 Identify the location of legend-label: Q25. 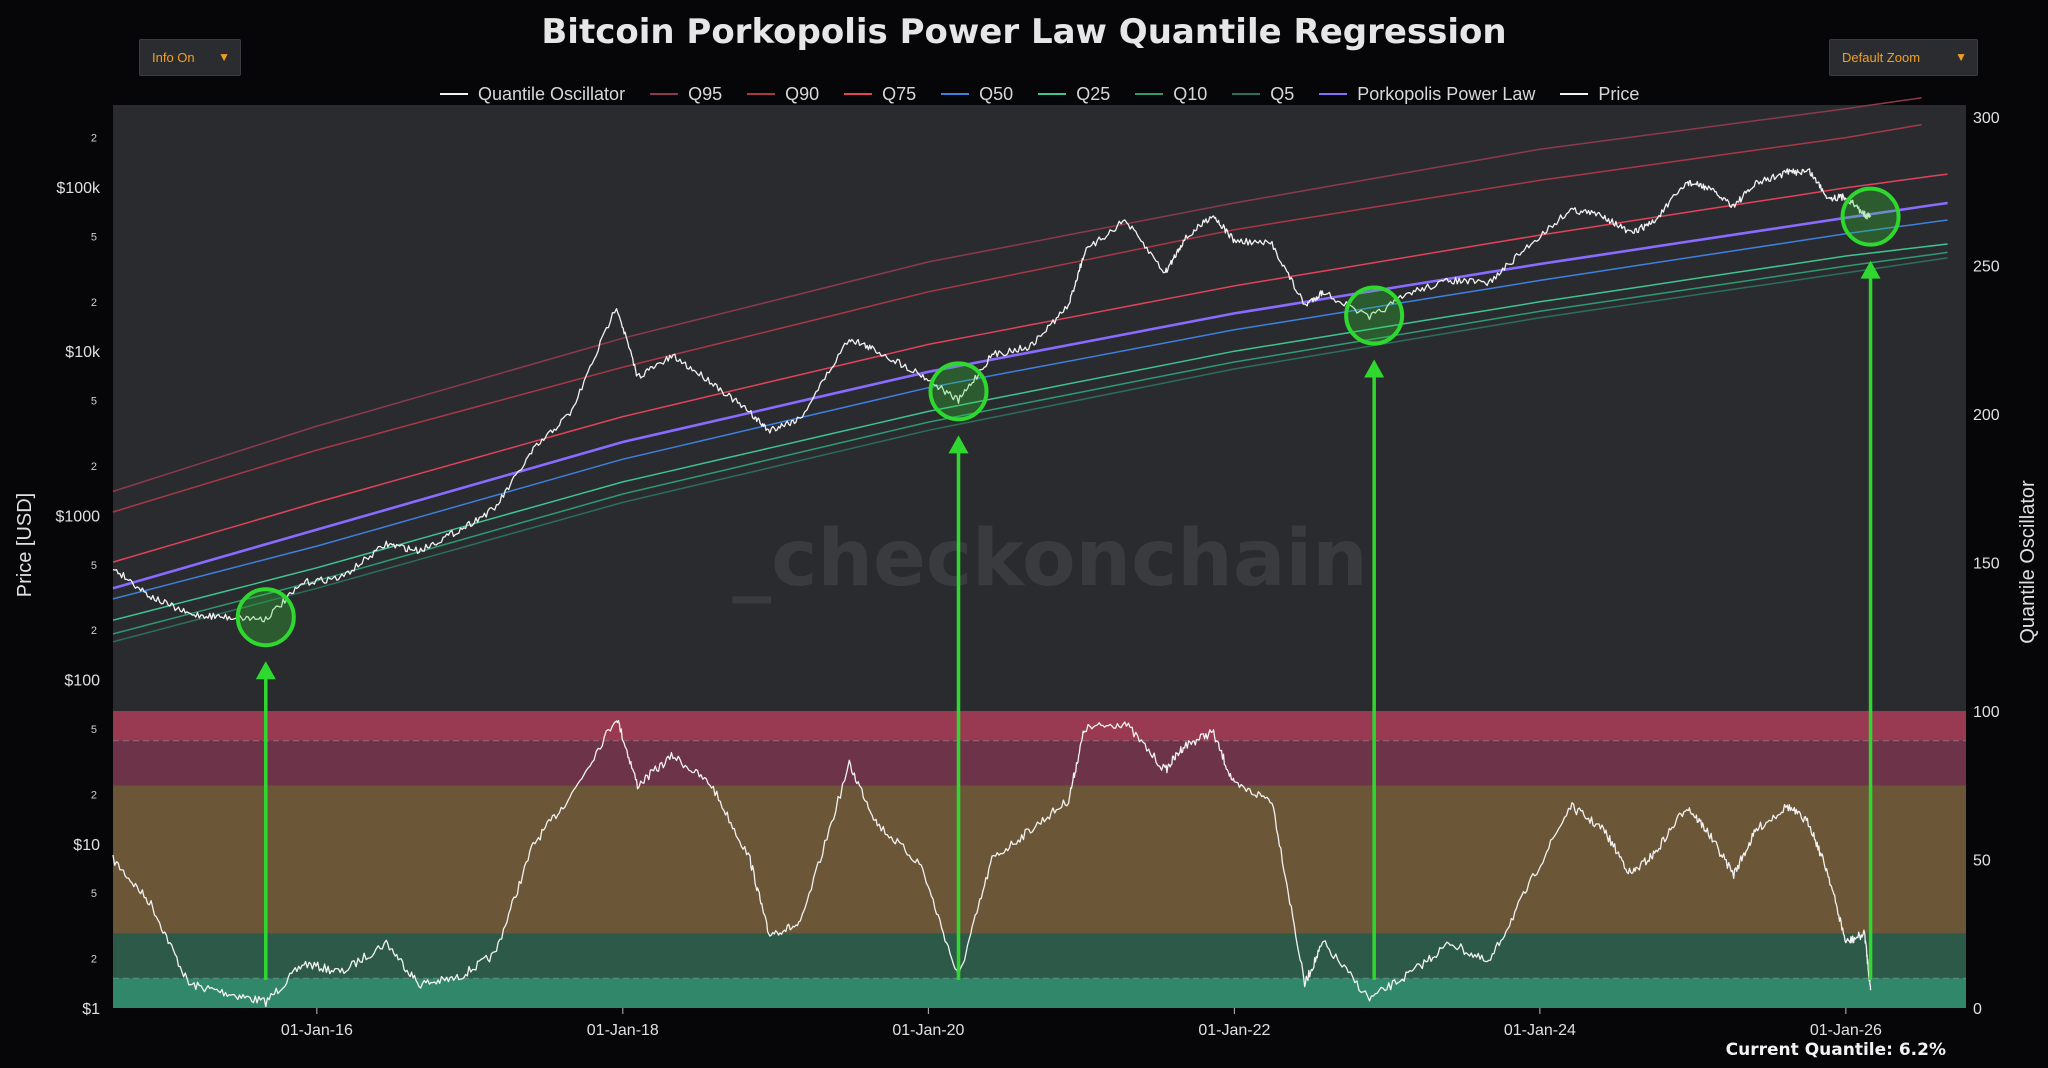
(1093, 93).